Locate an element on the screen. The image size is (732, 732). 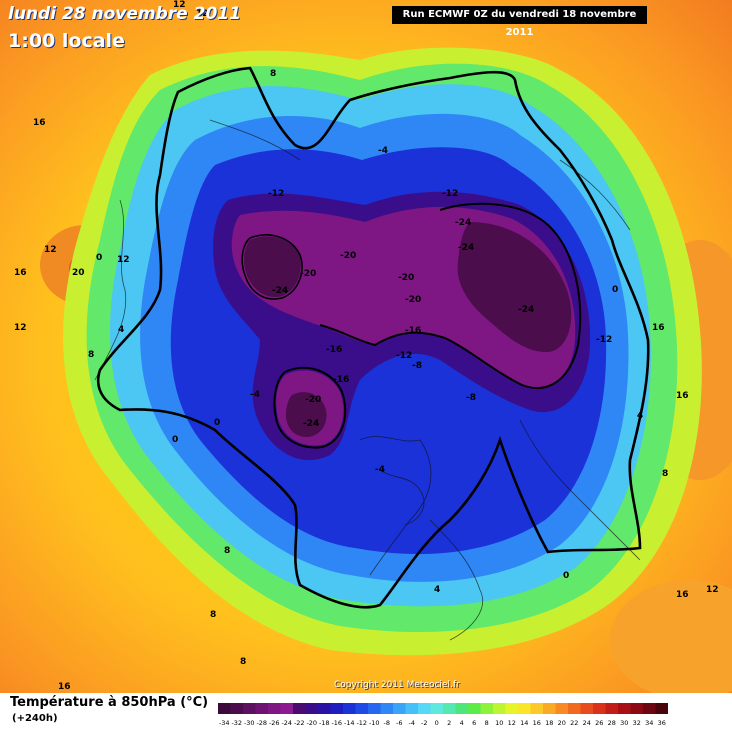
scale-tick-label: 32 is located at coordinates (637, 723).